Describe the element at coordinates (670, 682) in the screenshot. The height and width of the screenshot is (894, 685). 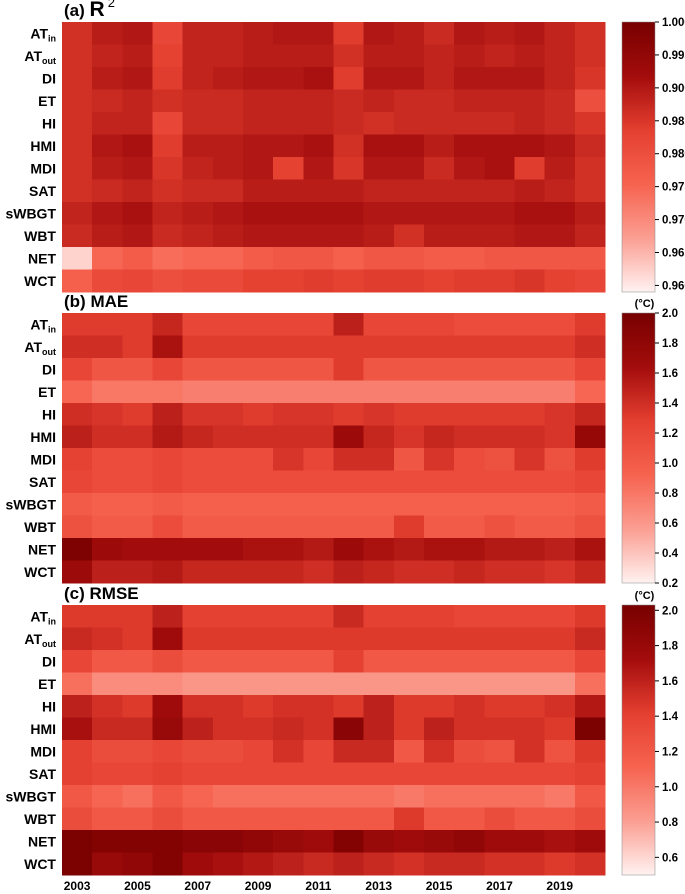
I see `colorbar-tick-label: 1.6` at that location.